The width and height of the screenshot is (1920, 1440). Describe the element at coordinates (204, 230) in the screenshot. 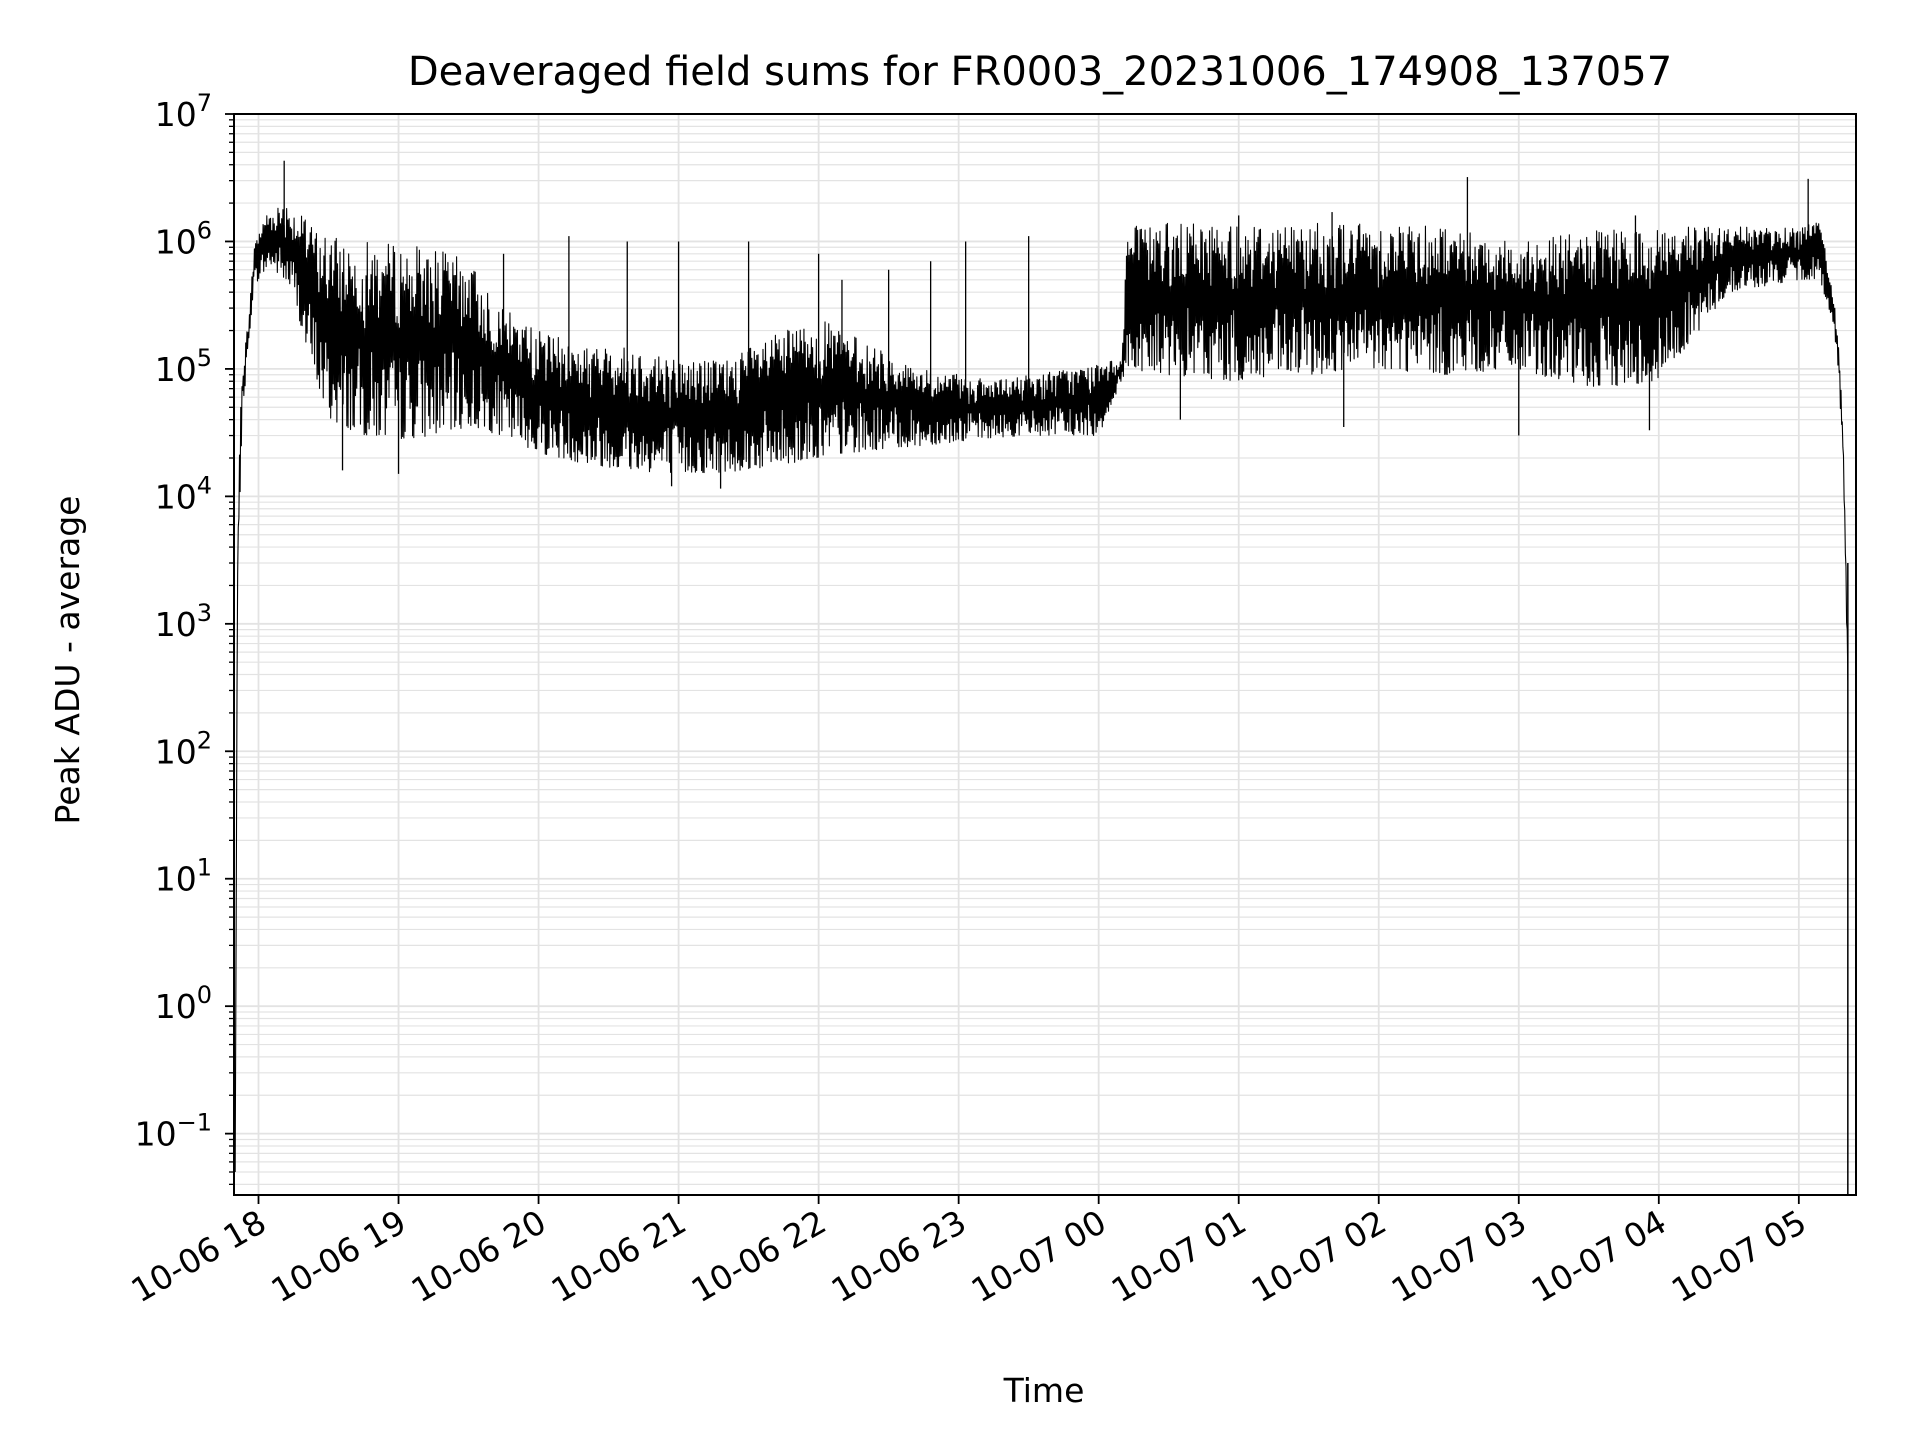

I see `y-tick-label-exponent: 6` at that location.